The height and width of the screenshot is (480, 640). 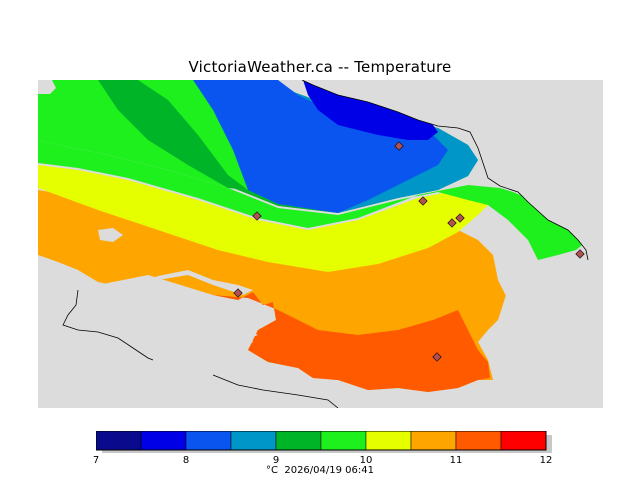 I want to click on legend-tick-label: 8, so click(x=186, y=460).